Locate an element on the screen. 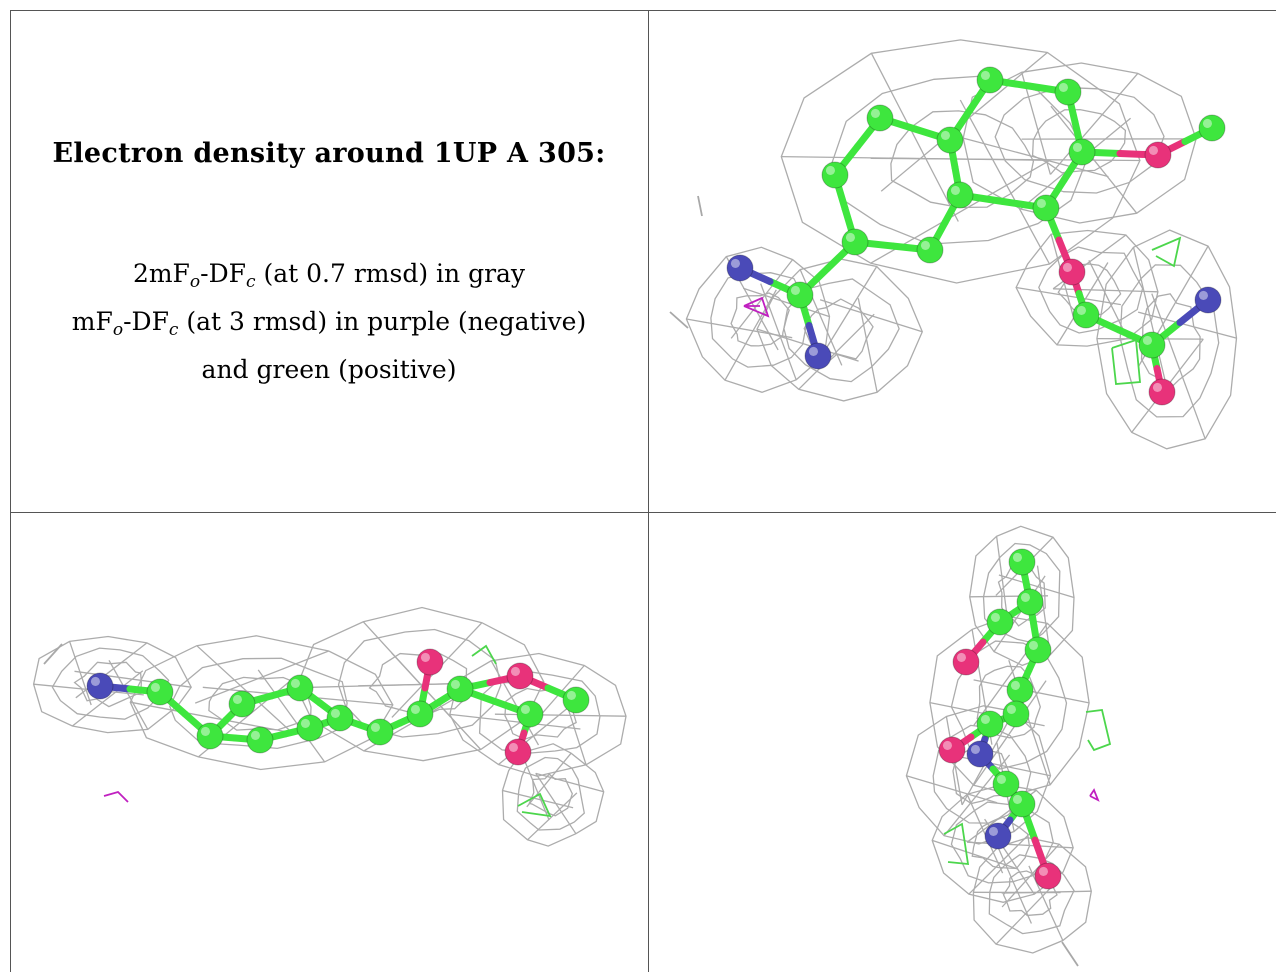 The image size is (1276, 972). gray-density-mesh is located at coordinates (998, 739).